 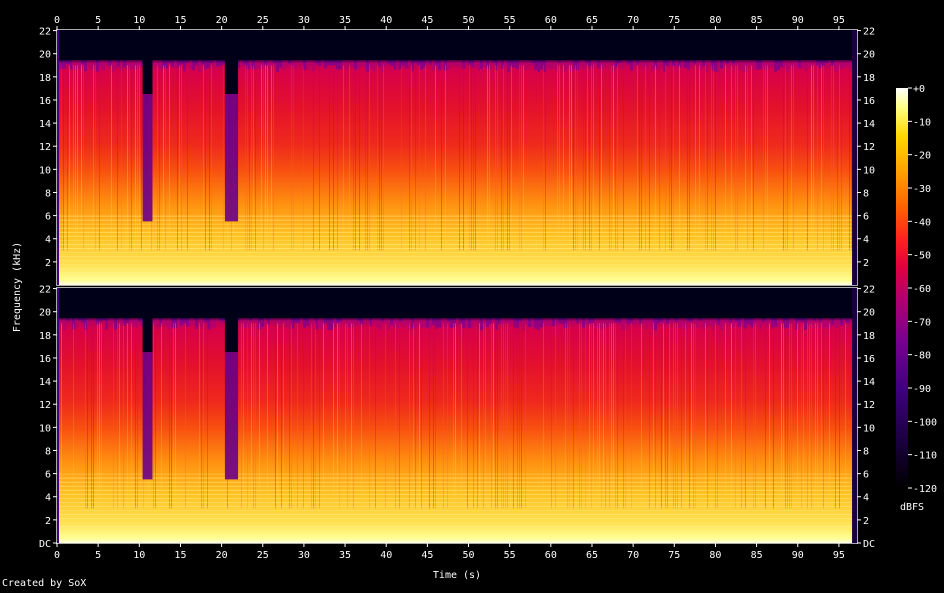 I want to click on colorbar-tick-label: -20, so click(x=922, y=156).